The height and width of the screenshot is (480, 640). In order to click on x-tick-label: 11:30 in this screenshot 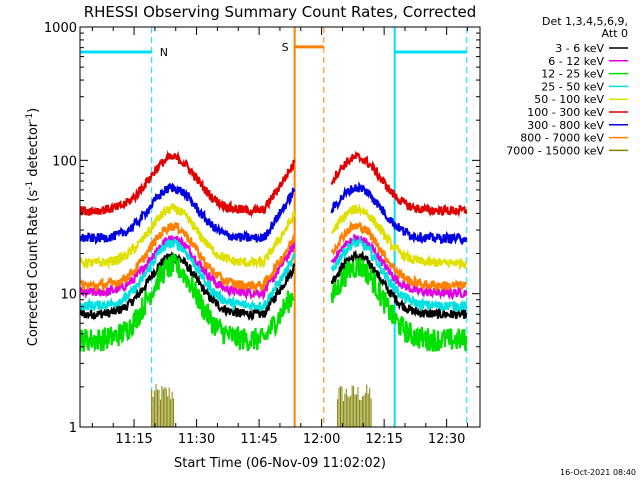, I will do `click(196, 439)`.